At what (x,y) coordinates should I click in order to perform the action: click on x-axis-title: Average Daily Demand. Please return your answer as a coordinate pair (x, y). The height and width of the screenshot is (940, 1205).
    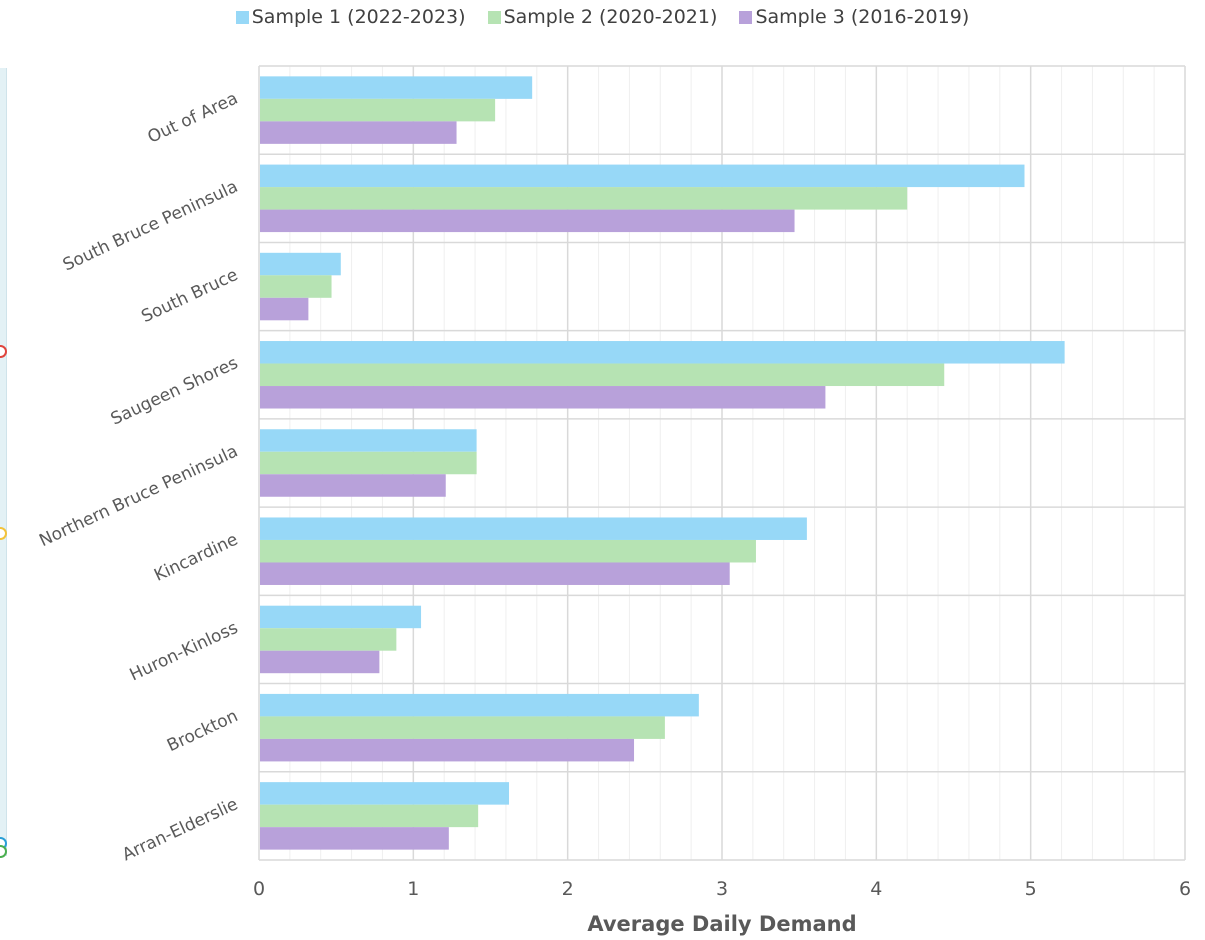
    Looking at the image, I should click on (721, 924).